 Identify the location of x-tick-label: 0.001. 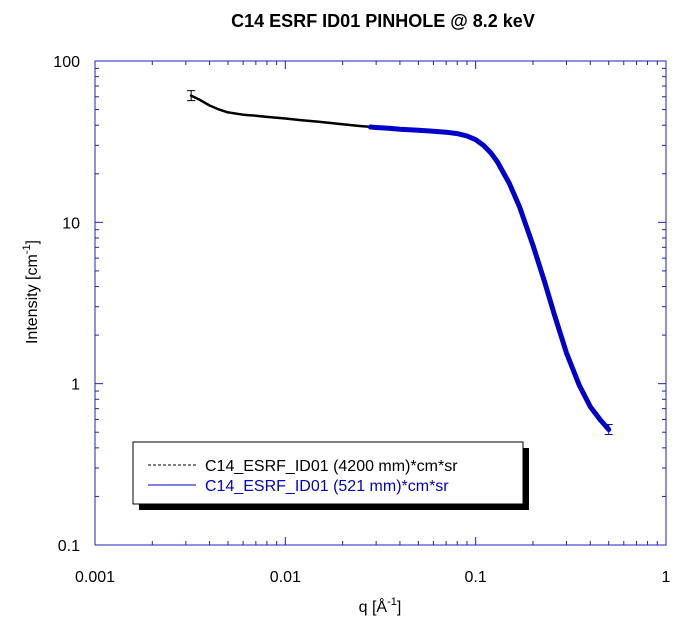
(95, 577).